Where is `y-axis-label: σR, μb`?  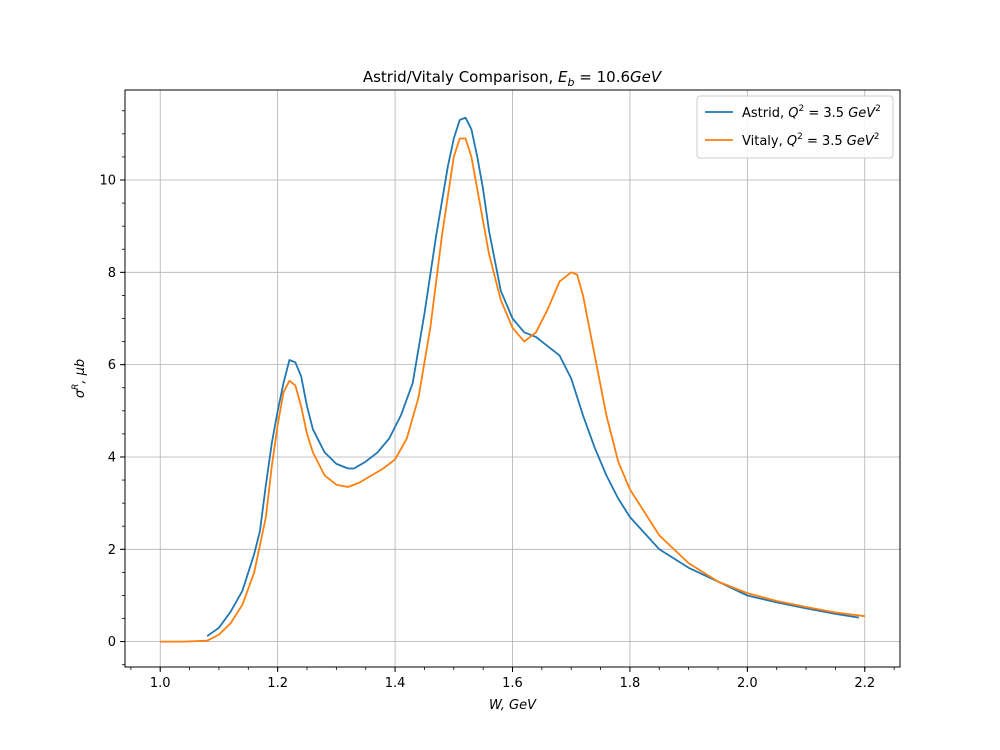 y-axis-label: σR, μb is located at coordinates (79, 378).